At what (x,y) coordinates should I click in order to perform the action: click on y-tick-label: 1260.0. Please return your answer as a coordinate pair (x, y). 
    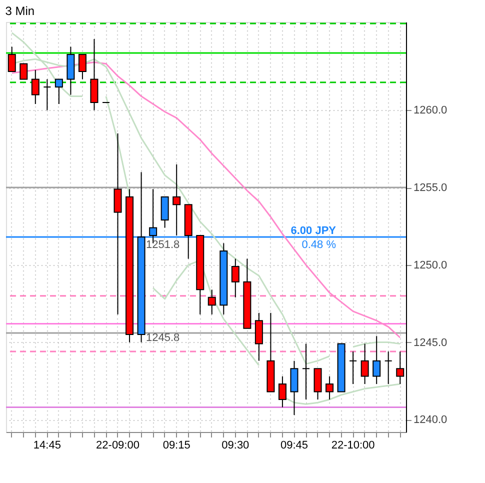
    Looking at the image, I should click on (431, 110).